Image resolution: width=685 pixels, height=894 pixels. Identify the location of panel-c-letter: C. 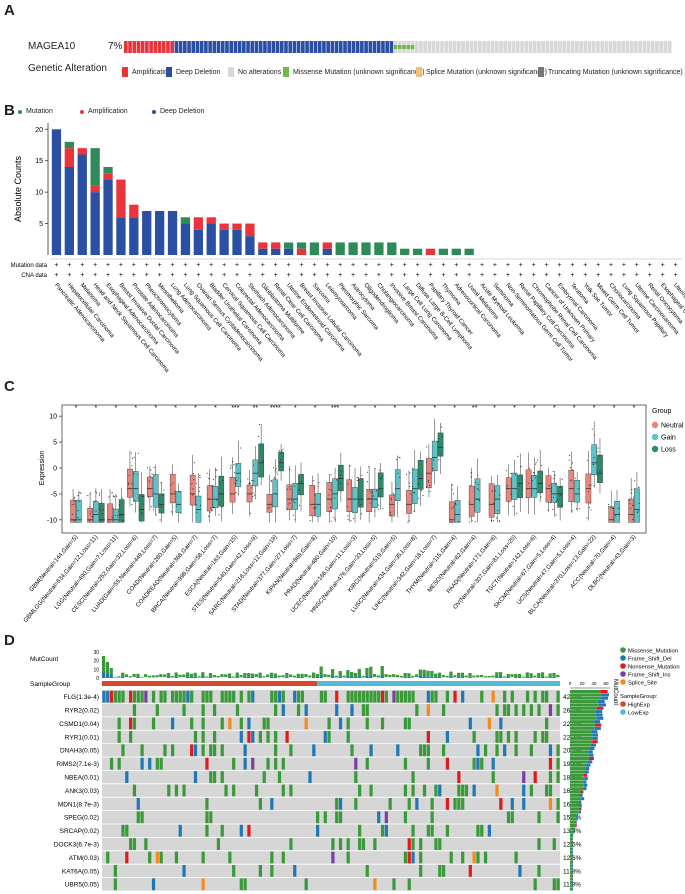
(9, 386).